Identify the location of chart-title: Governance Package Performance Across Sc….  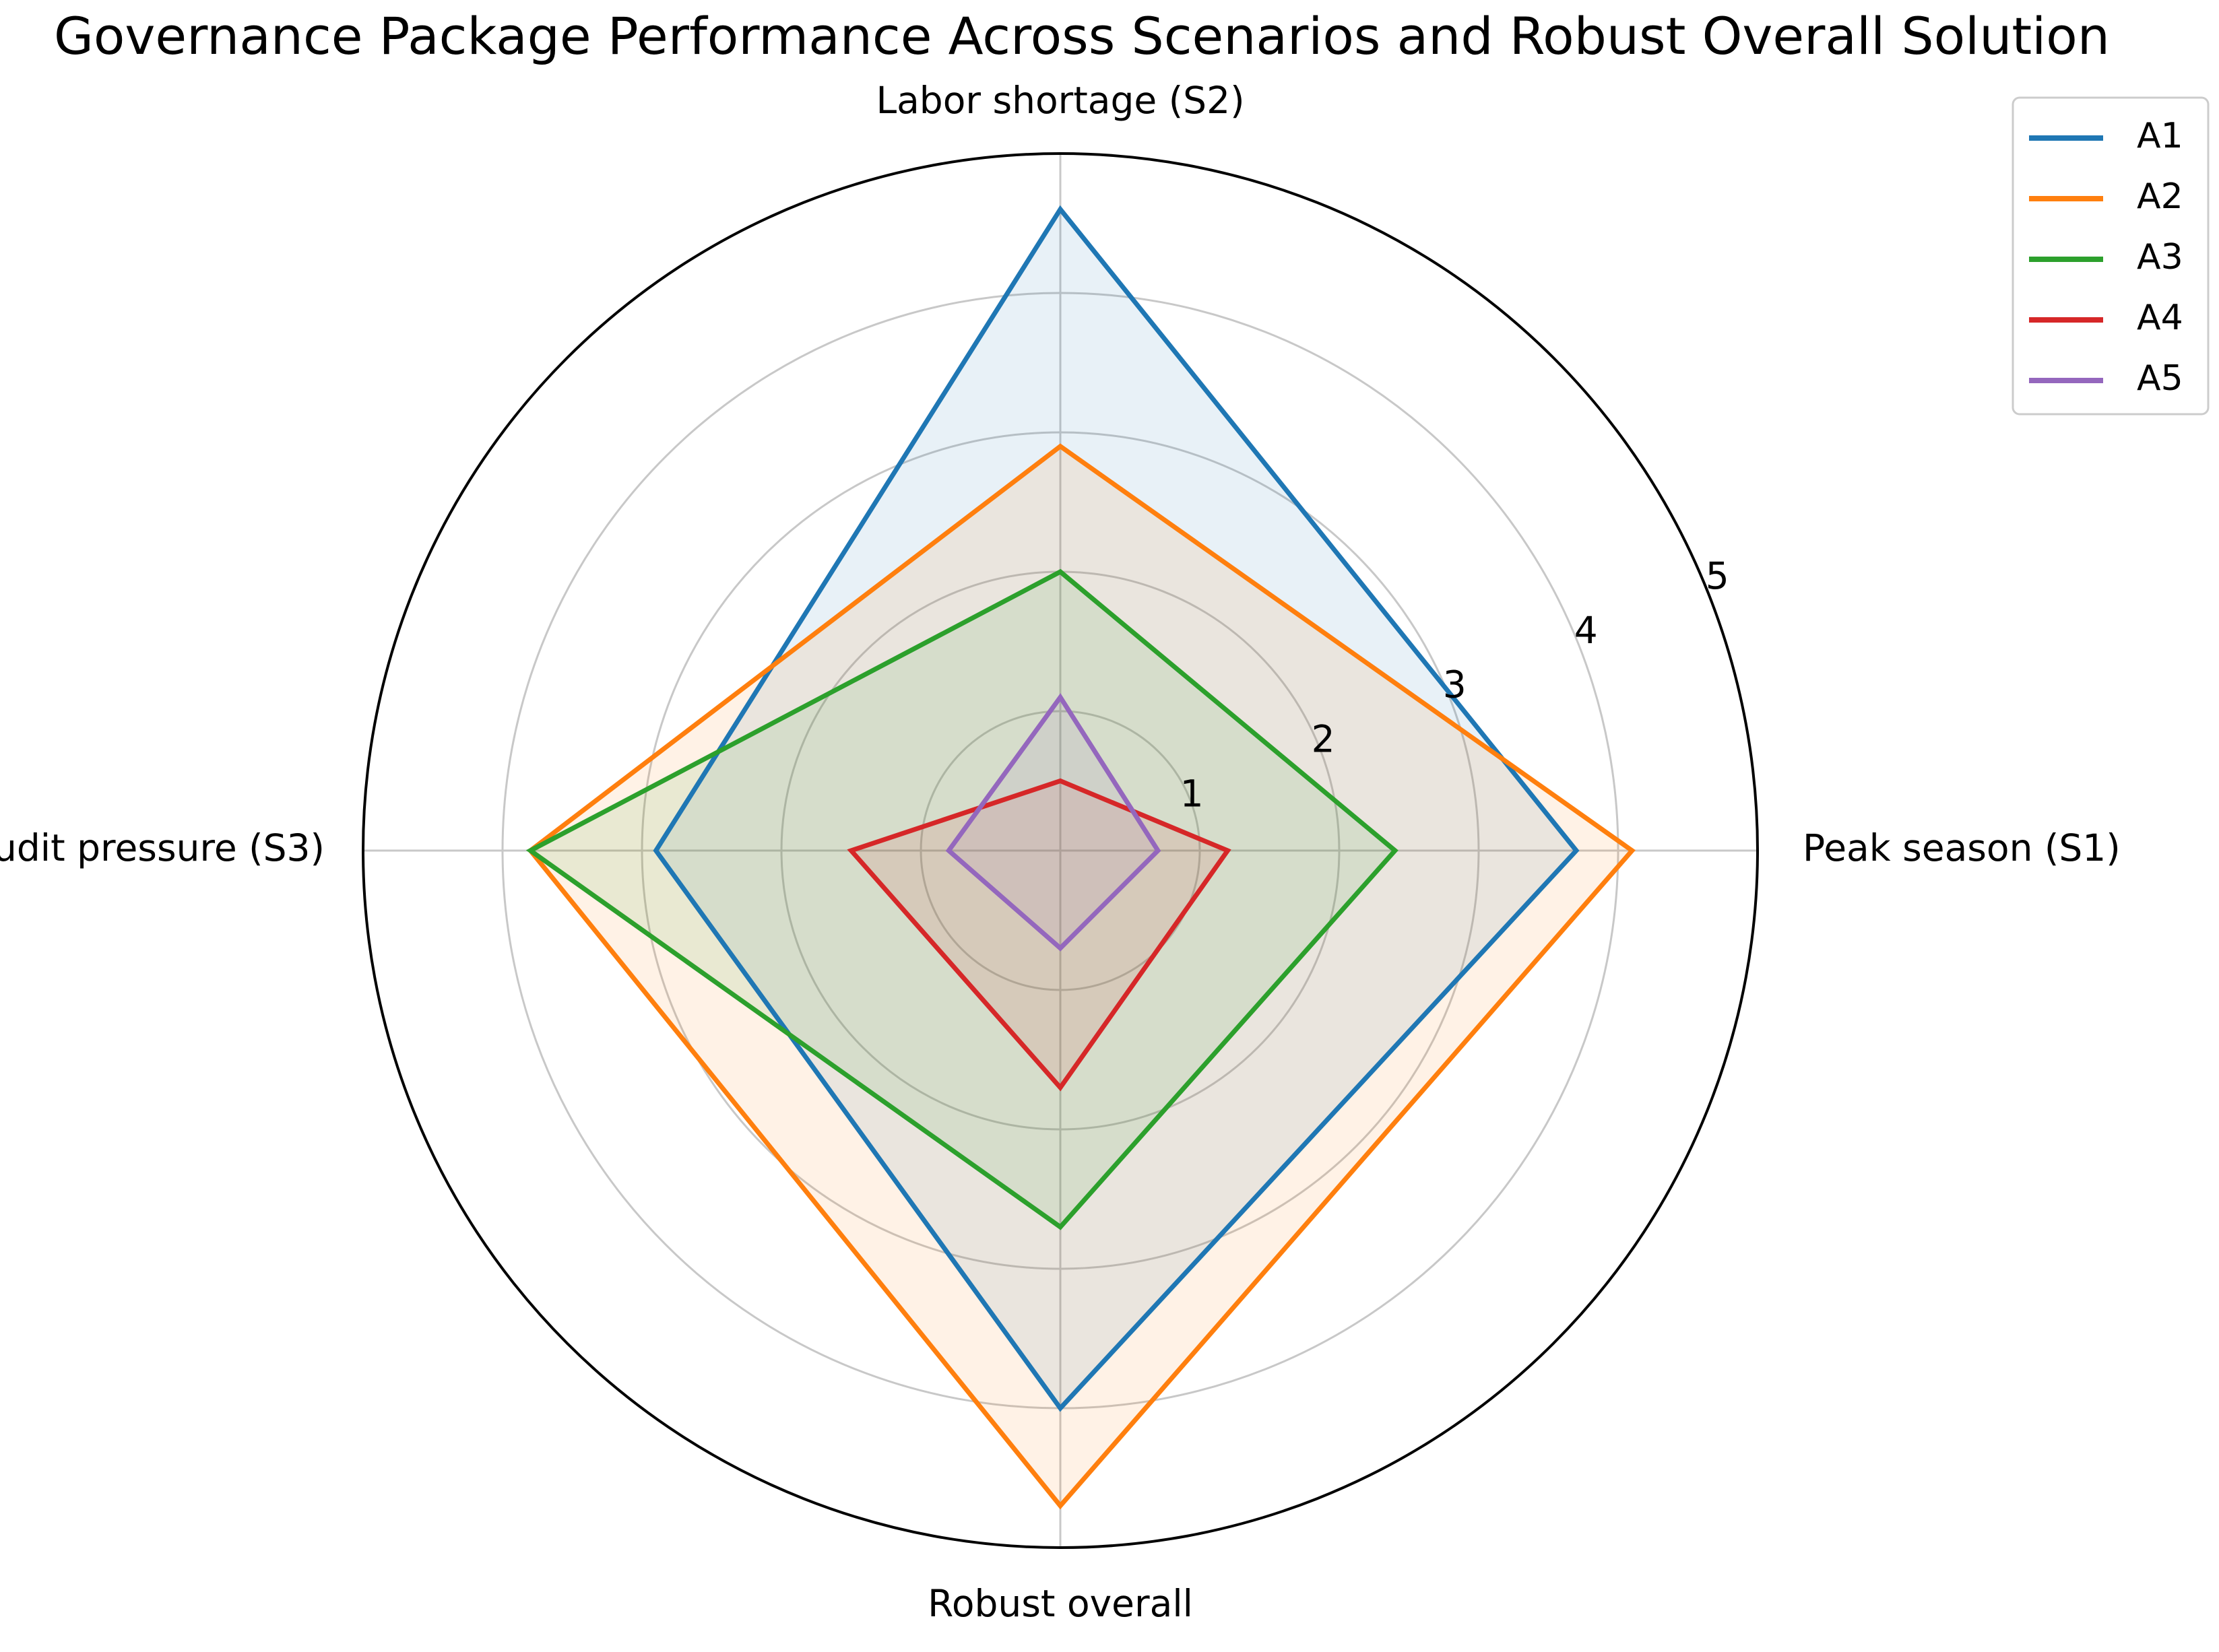
(1082, 36).